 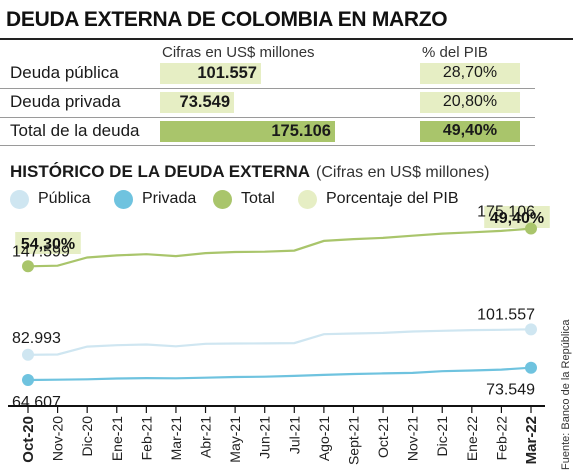 What do you see at coordinates (383, 437) in the screenshot?
I see `x-tick-label: Oct-21` at bounding box center [383, 437].